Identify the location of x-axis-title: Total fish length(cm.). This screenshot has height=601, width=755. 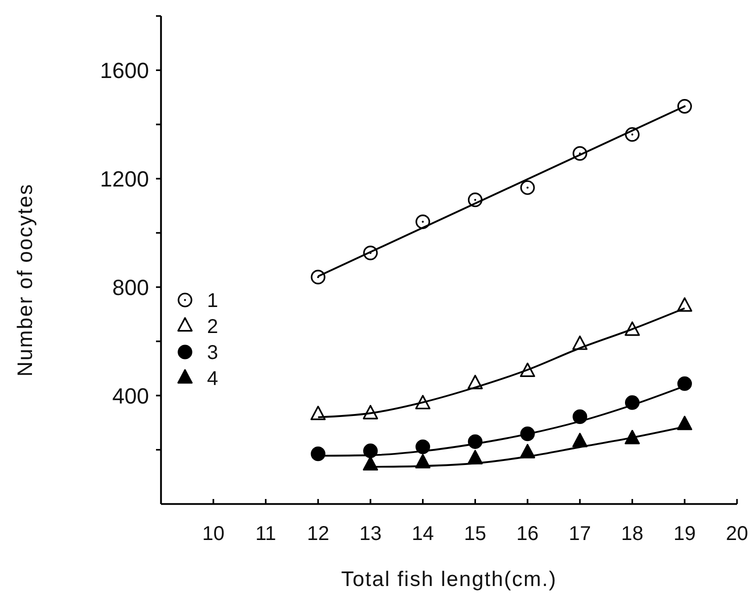
(449, 579).